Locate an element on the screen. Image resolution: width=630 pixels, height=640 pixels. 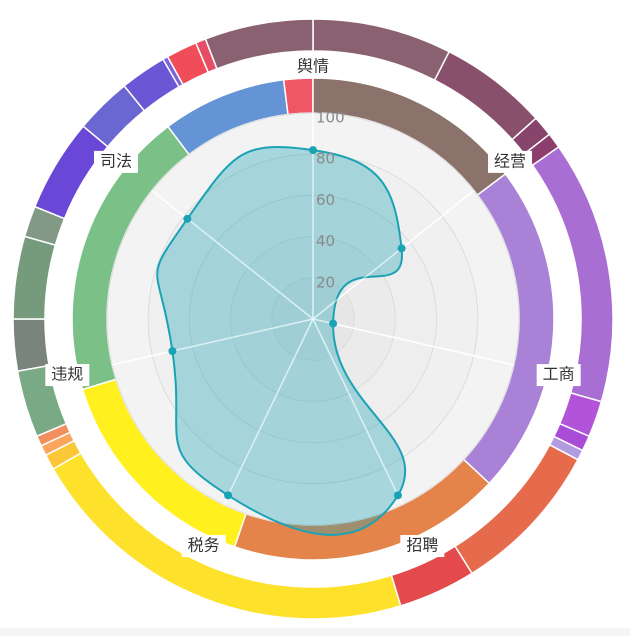
indicator-label: 违规 is located at coordinates (67, 374).